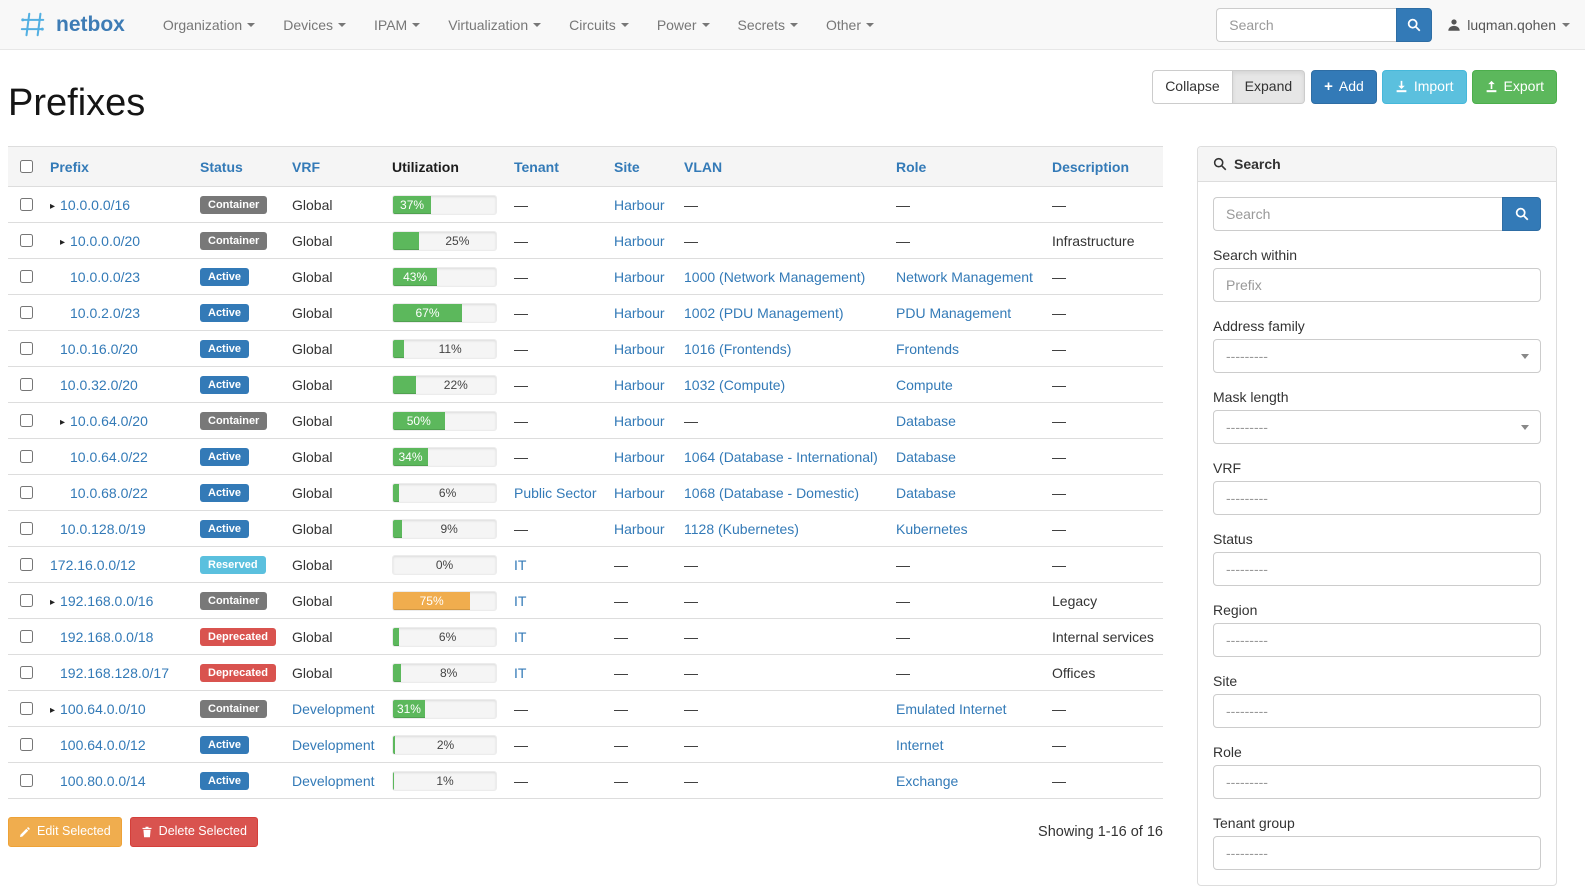  Describe the element at coordinates (1103, 166) in the screenshot. I see `column-header-description: Description` at that location.